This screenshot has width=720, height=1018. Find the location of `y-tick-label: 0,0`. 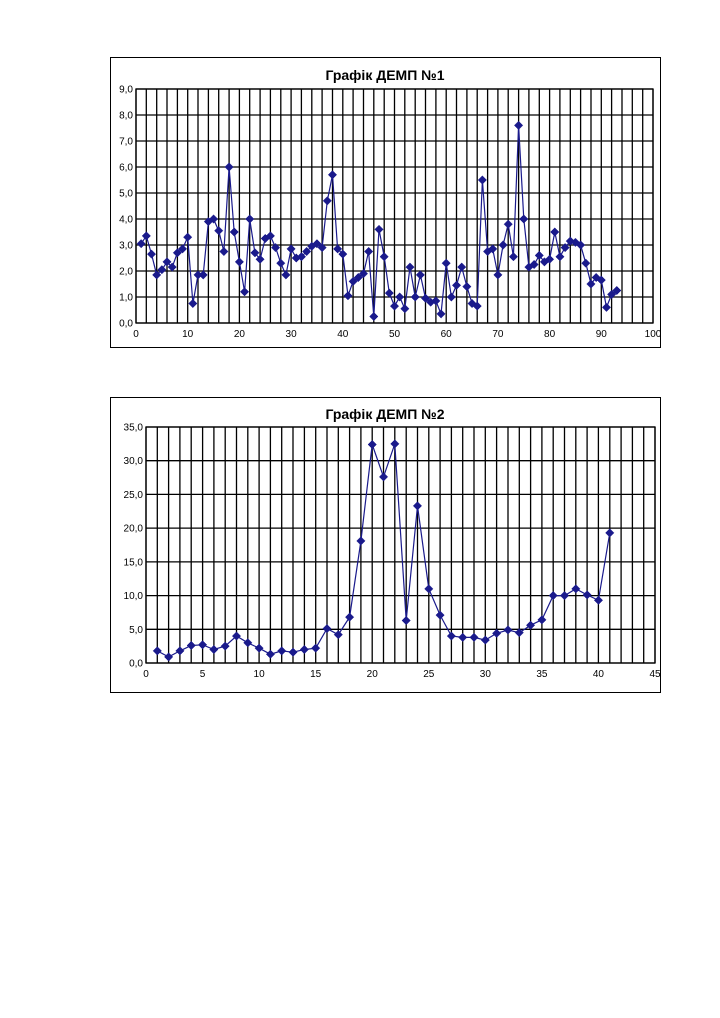

y-tick-label: 0,0 is located at coordinates (136, 664).